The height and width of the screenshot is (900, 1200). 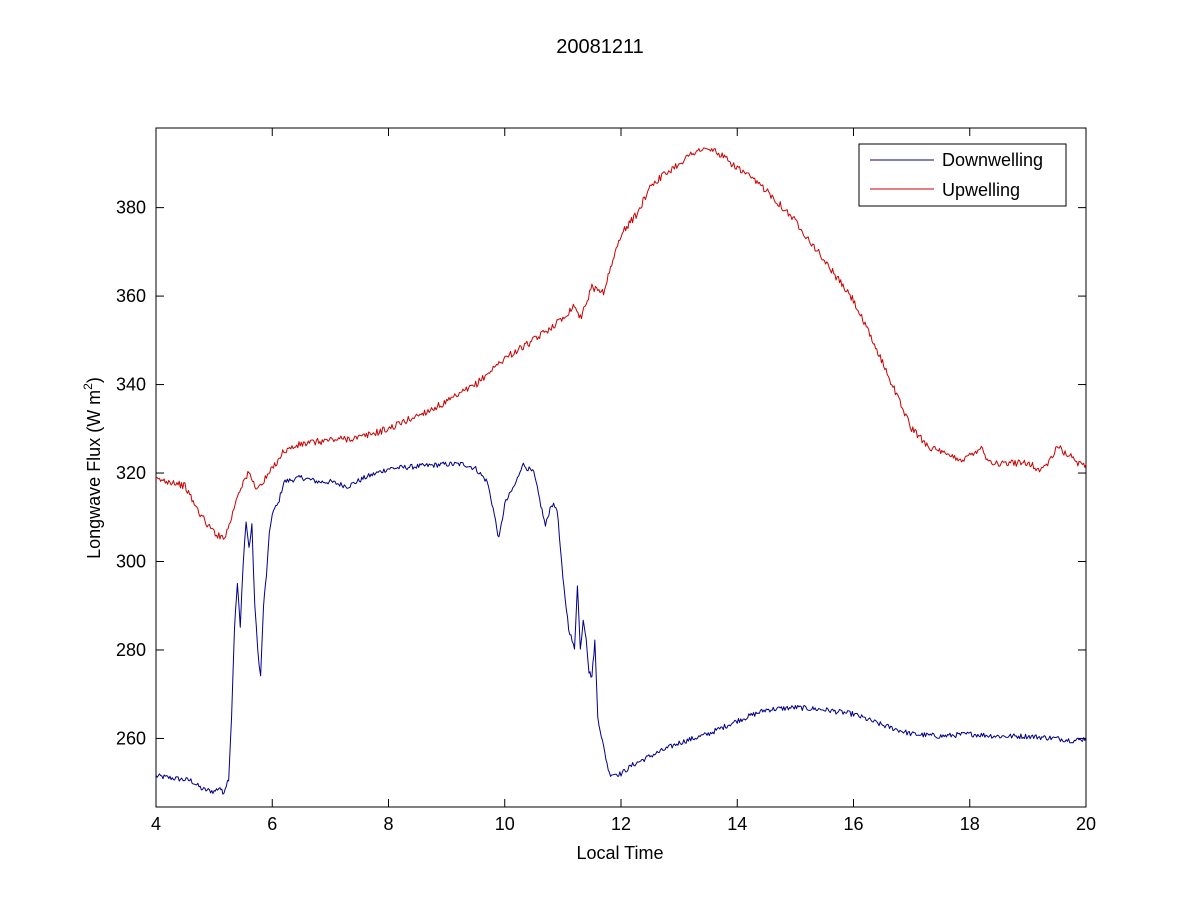 What do you see at coordinates (981, 190) in the screenshot?
I see `legend-label-upwelling: Upwelling` at bounding box center [981, 190].